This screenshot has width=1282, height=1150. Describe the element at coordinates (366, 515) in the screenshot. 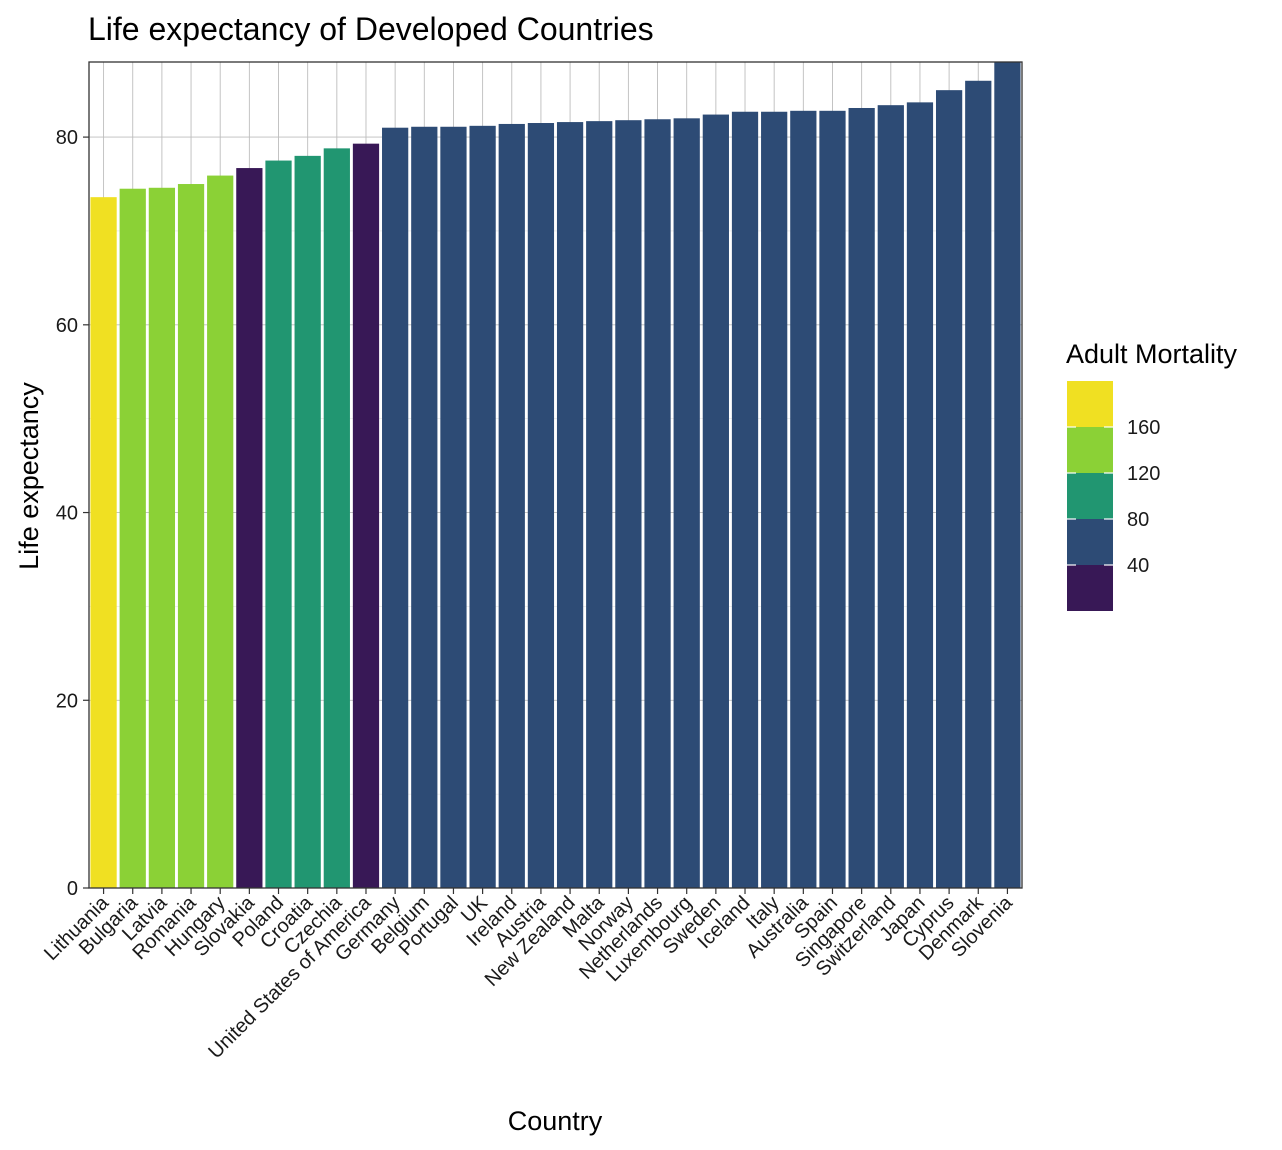

I see `bar-united-states-of-america` at that location.